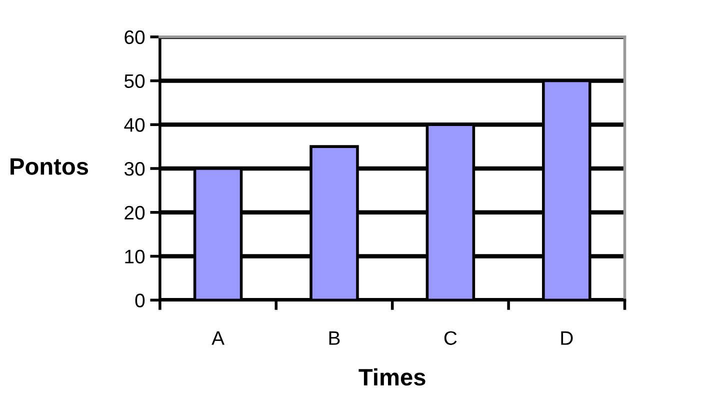 The image size is (714, 410). I want to click on y-tick-label: 30, so click(134, 169).